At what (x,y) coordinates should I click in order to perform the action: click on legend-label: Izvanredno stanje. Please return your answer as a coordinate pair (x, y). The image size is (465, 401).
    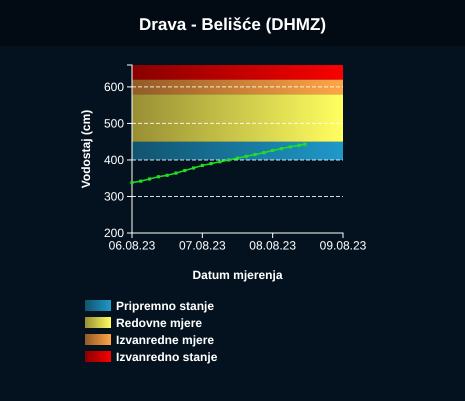
    Looking at the image, I should click on (167, 357).